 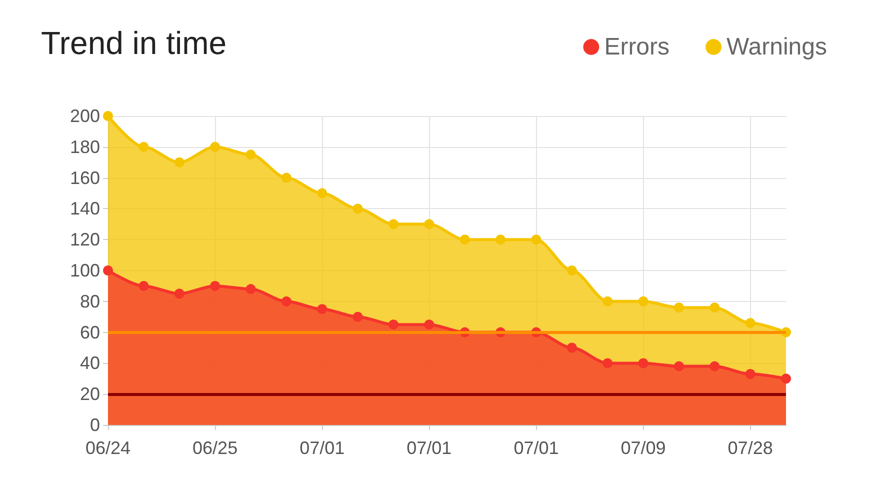 I want to click on y-tick-label: 200, so click(x=85, y=116).